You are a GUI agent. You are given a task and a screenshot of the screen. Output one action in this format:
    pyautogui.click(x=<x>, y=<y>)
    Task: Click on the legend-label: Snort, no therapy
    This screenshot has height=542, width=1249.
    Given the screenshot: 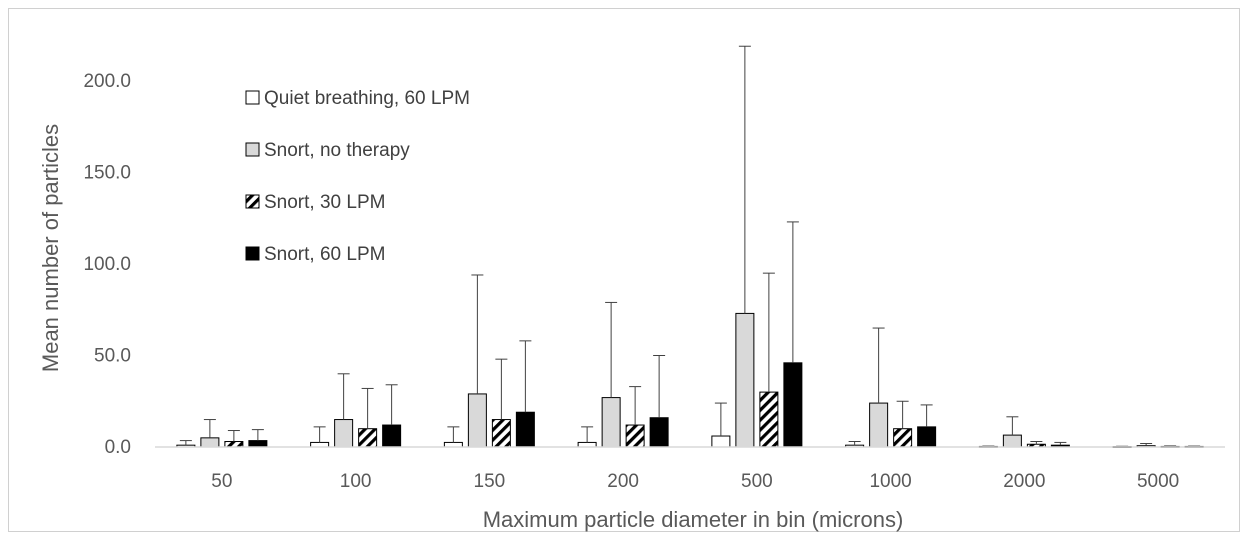 What is the action you would take?
    pyautogui.click(x=337, y=150)
    